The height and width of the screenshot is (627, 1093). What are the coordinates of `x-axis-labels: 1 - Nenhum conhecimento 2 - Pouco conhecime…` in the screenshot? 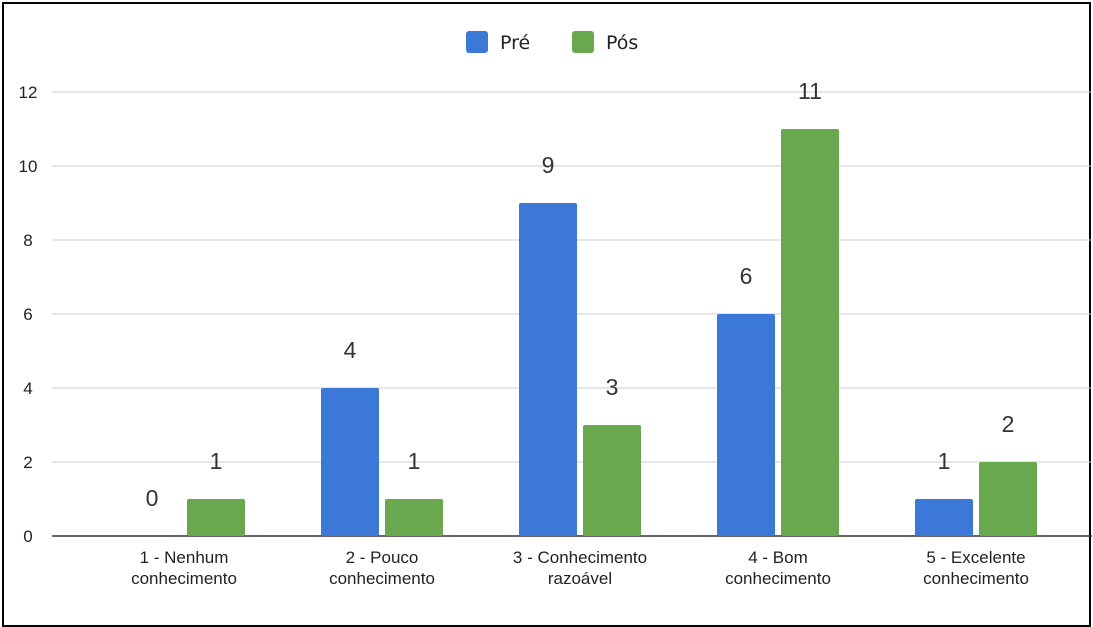 It's located at (580, 568).